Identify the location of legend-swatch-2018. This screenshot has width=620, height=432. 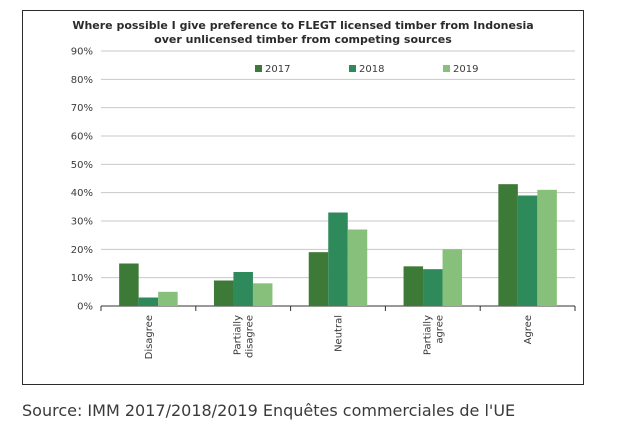
(352, 68).